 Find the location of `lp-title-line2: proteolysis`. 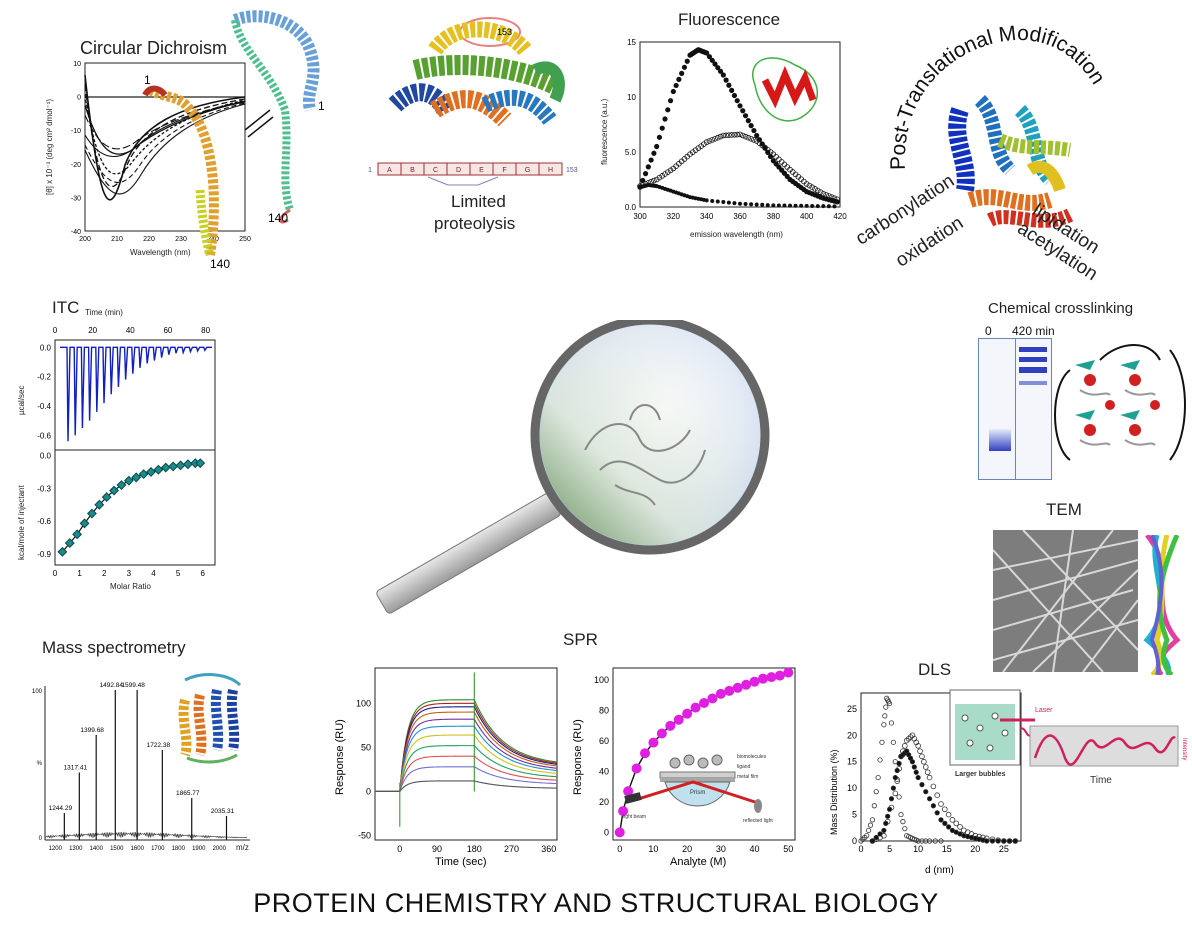

lp-title-line2: proteolysis is located at coordinates (475, 223).